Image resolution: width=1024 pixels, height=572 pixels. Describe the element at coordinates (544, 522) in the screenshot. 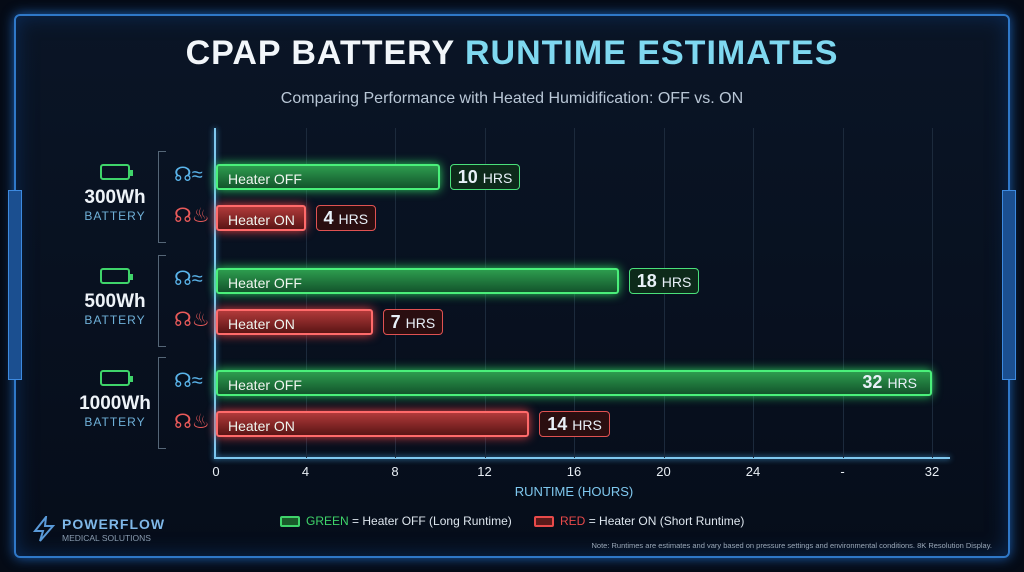

I see `red-battery-icon` at that location.